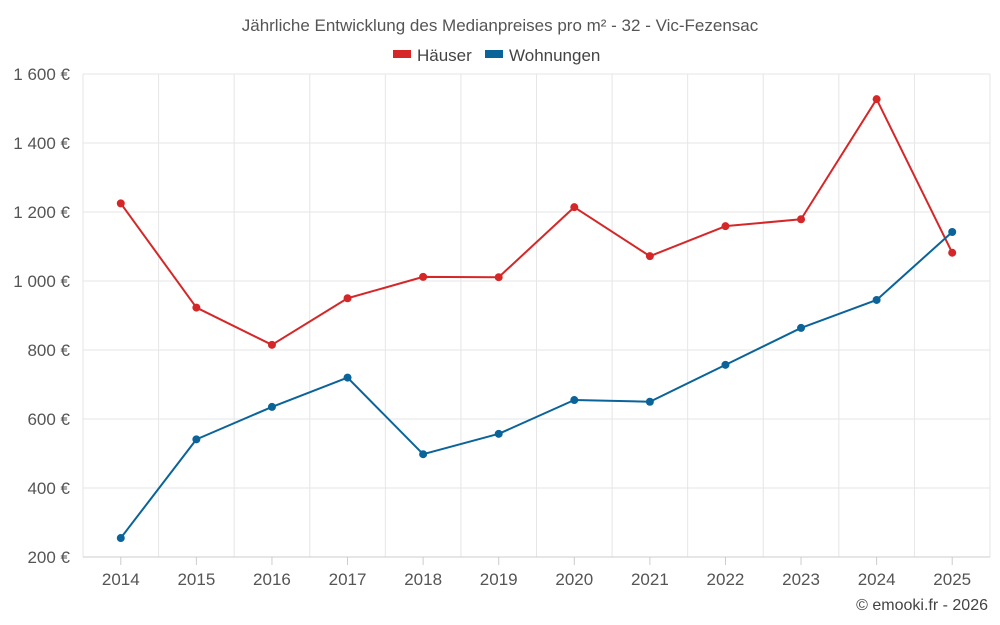 The image size is (1000, 625). I want to click on legend: Häuser Wohnungen, so click(496, 55).